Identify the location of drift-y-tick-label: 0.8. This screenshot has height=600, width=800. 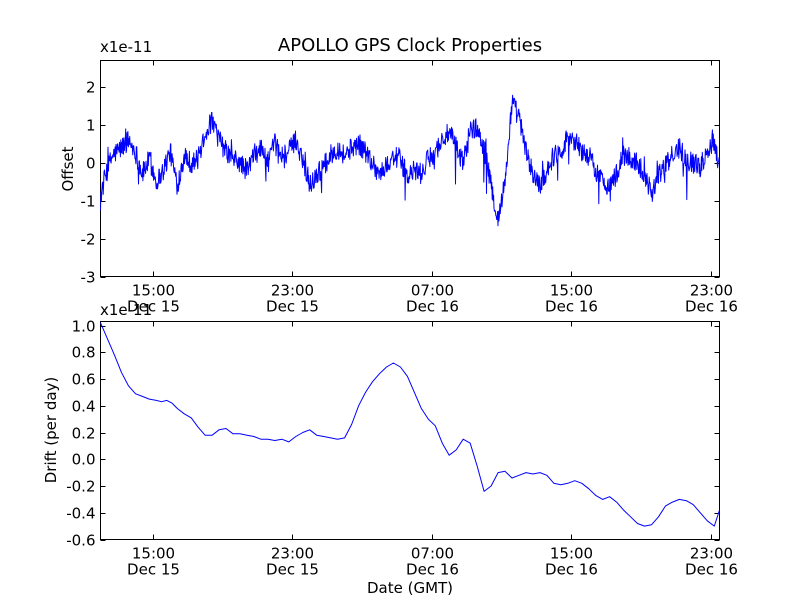
(84, 353).